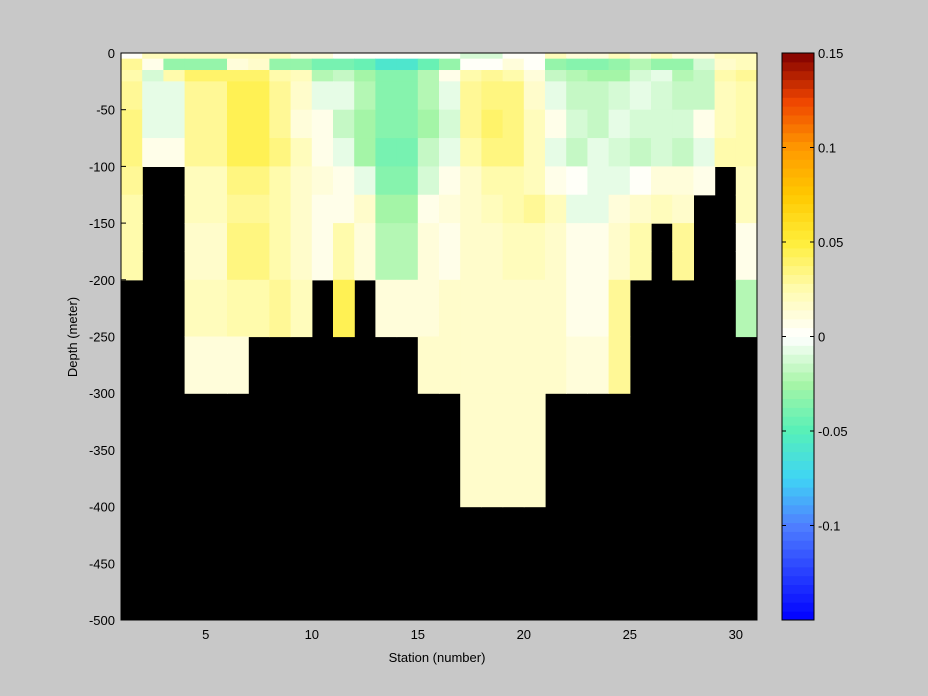  I want to click on x-tick-label: 20, so click(524, 634).